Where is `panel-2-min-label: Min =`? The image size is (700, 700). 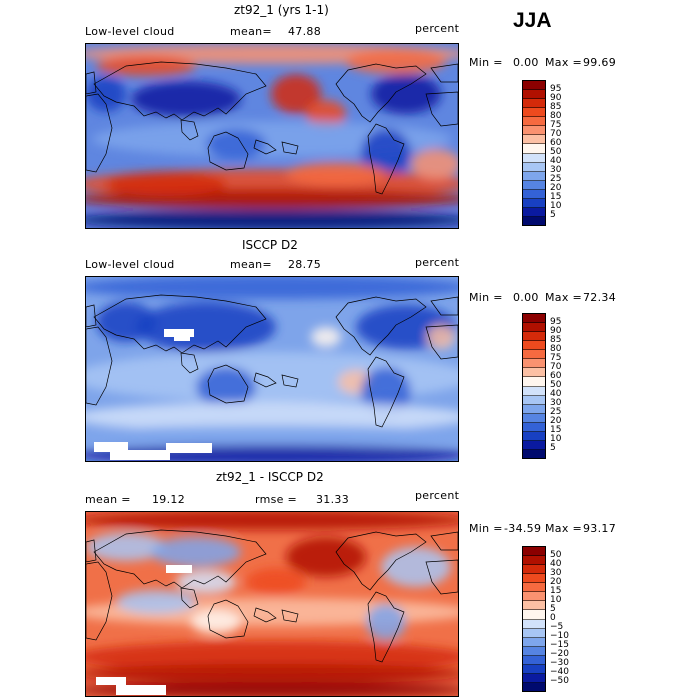 panel-2-min-label: Min = is located at coordinates (486, 297).